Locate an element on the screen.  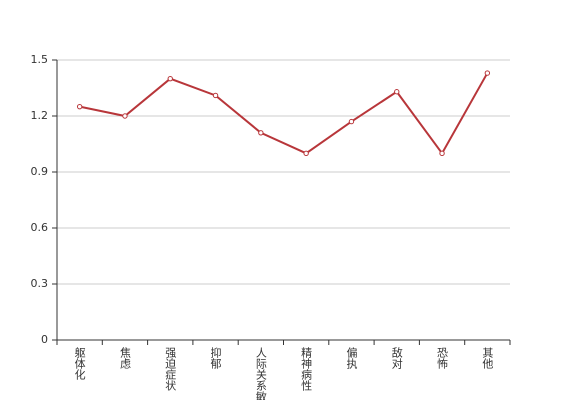
x-tick-label: 敌对 is located at coordinates (396, 357).